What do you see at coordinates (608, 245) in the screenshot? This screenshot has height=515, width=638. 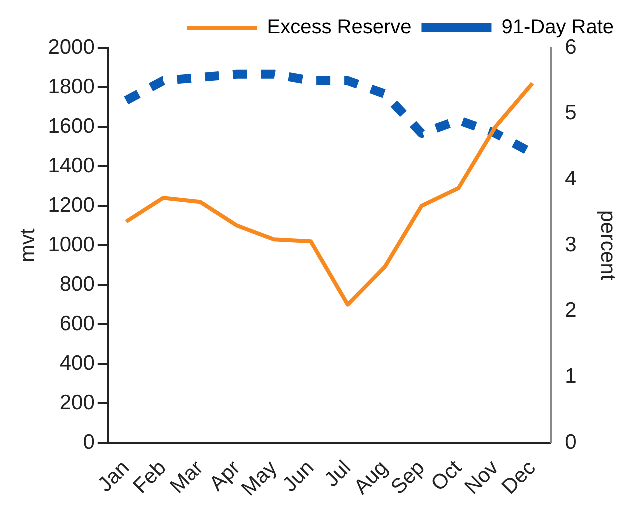 I see `y2-axis-title: percent` at bounding box center [608, 245].